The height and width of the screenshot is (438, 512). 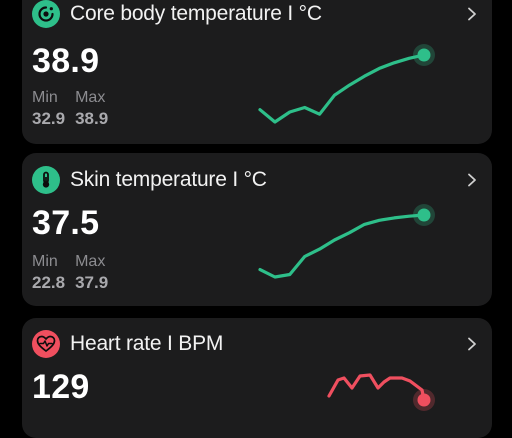 I want to click on core-temperature-sparkline, so click(x=346, y=84).